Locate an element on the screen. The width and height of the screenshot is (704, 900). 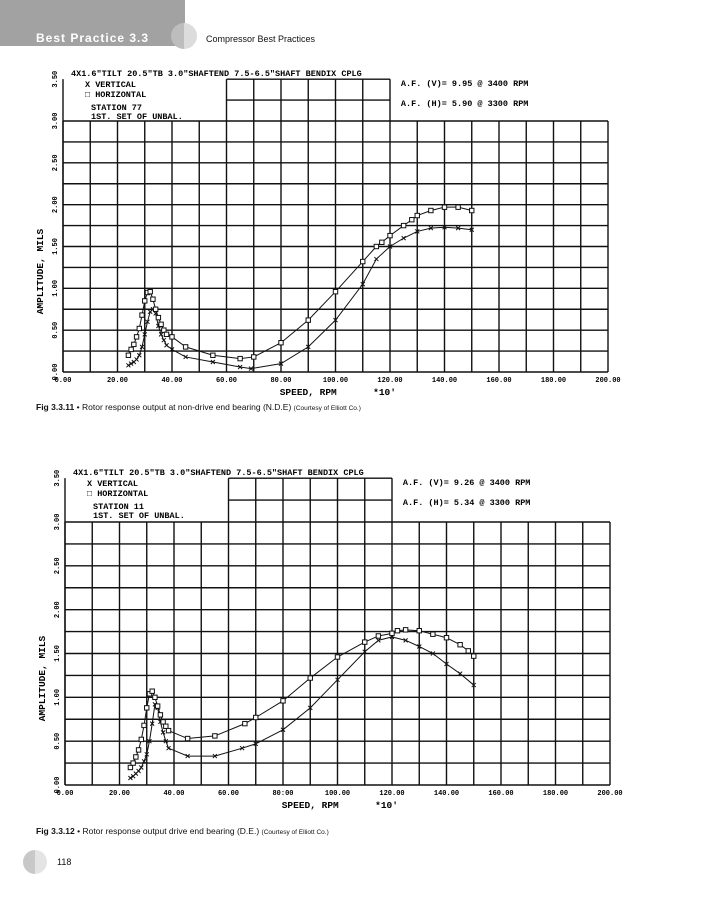
section-title: Best Practice 3.3 is located at coordinates (93, 38).